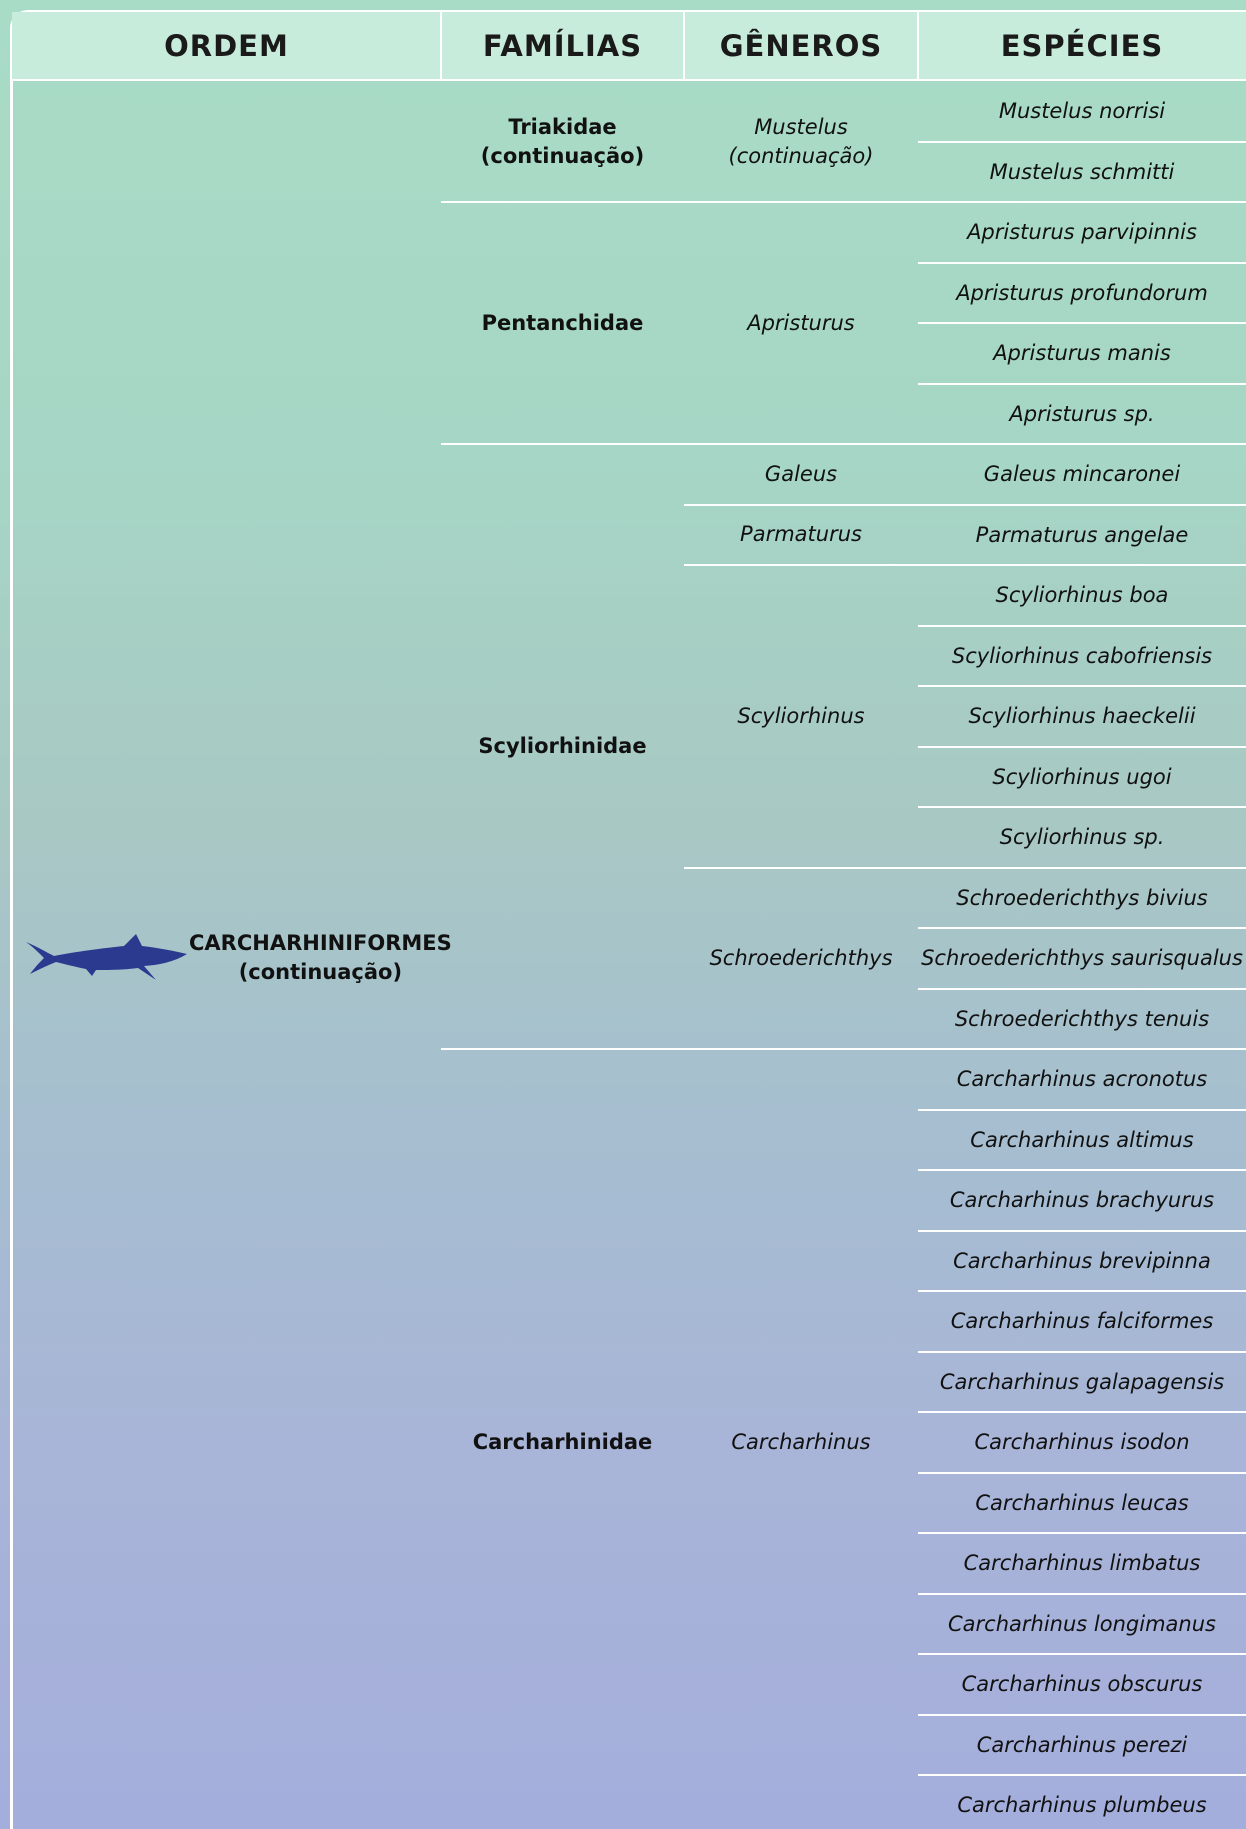  I want to click on species-name: Carcharhinus perezi, so click(1082, 1744).